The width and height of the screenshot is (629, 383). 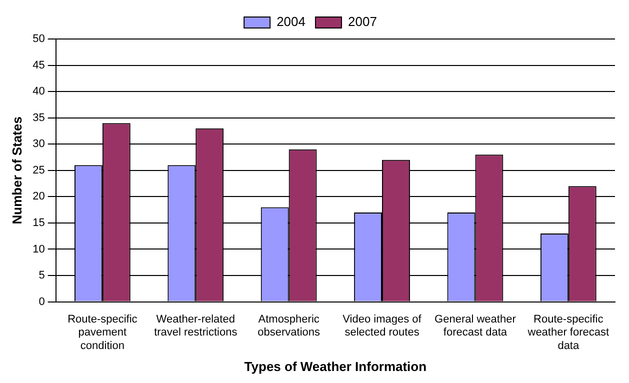 What do you see at coordinates (475, 326) in the screenshot?
I see `x-tick-label: General weather forecast data` at bounding box center [475, 326].